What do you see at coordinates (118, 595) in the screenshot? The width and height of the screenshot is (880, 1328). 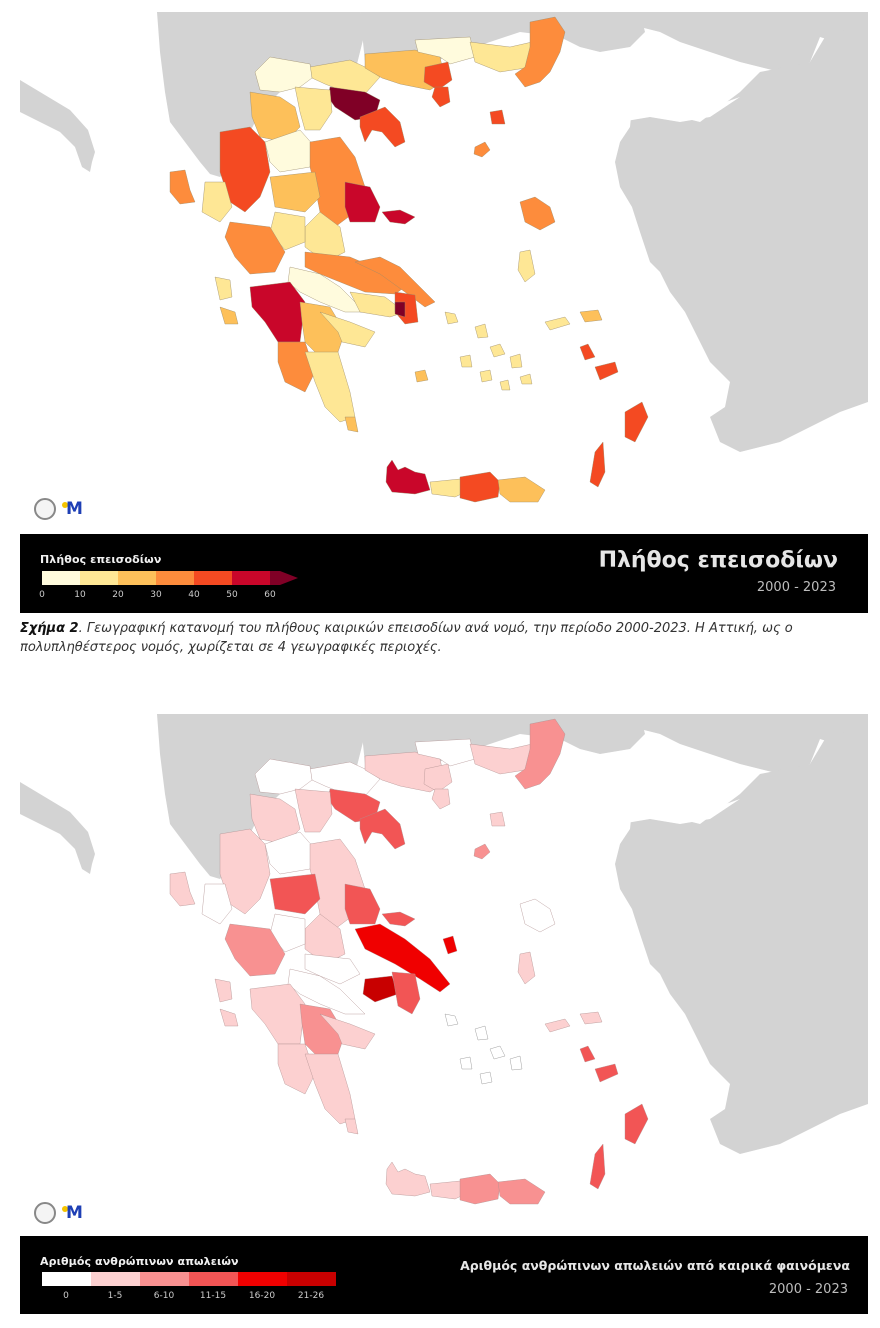 I see `tick: 20` at bounding box center [118, 595].